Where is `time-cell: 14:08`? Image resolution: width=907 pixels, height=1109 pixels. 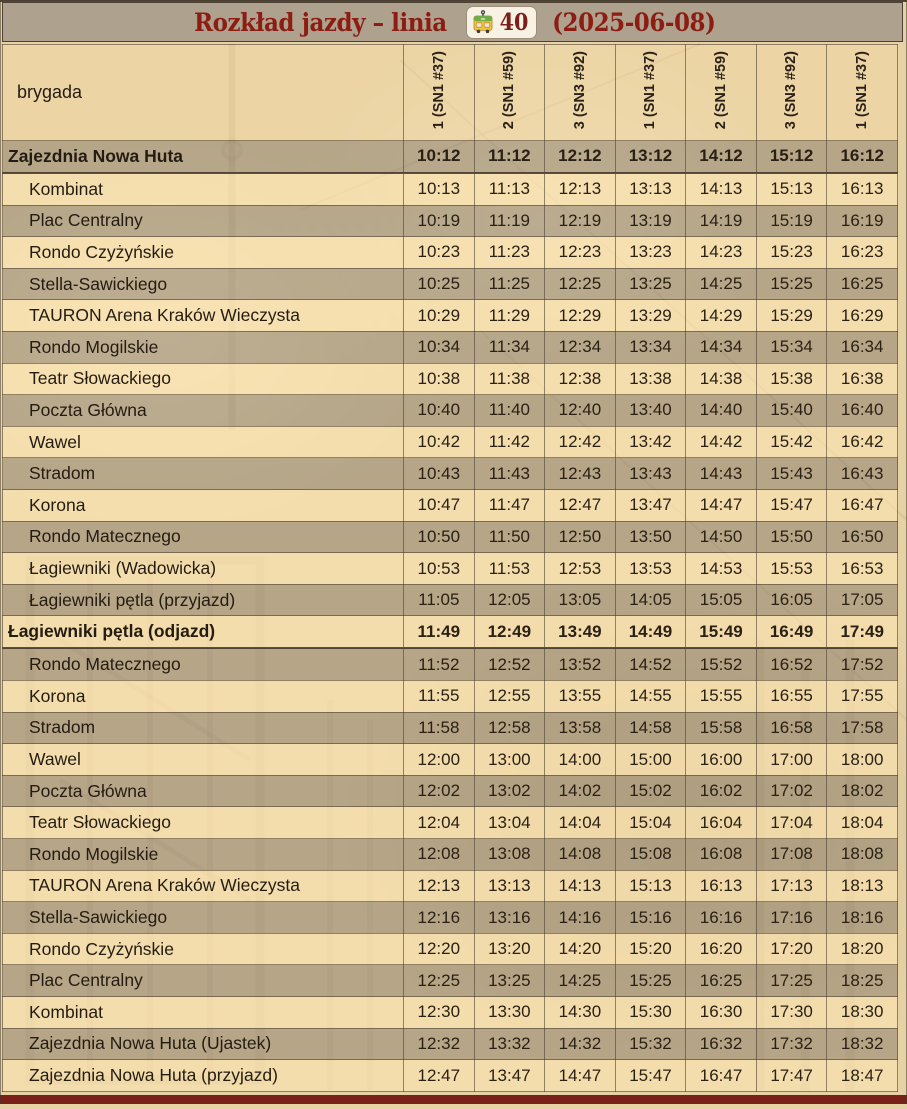
time-cell: 14:08 is located at coordinates (580, 854).